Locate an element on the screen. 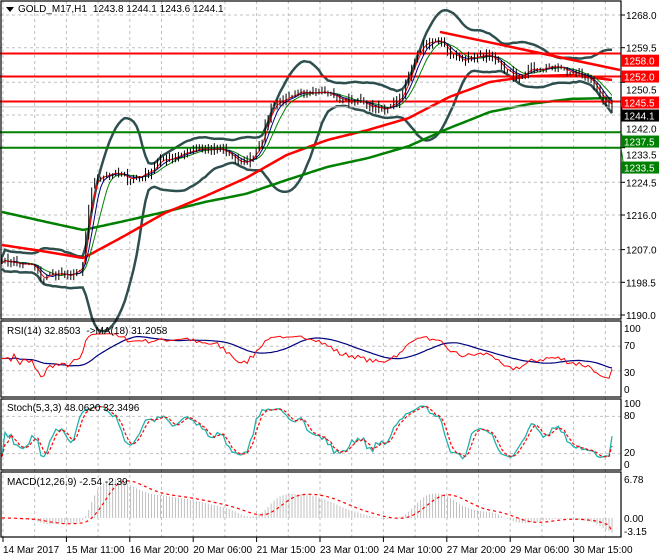  level-price-tag-label: 1258.0 is located at coordinates (639, 62).